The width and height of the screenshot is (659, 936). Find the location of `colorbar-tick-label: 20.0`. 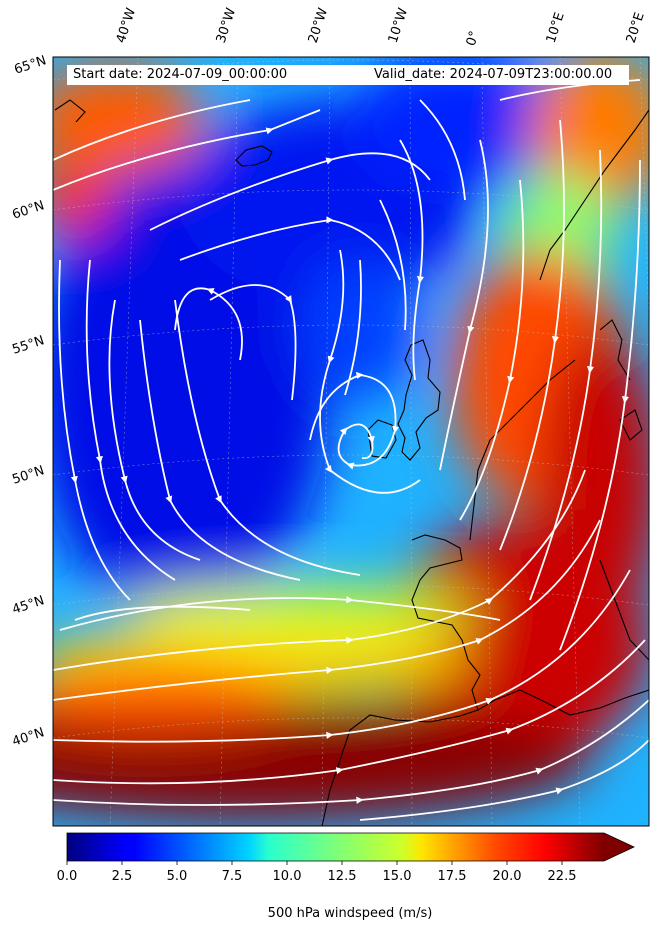

colorbar-tick-label: 20.0 is located at coordinates (507, 876).